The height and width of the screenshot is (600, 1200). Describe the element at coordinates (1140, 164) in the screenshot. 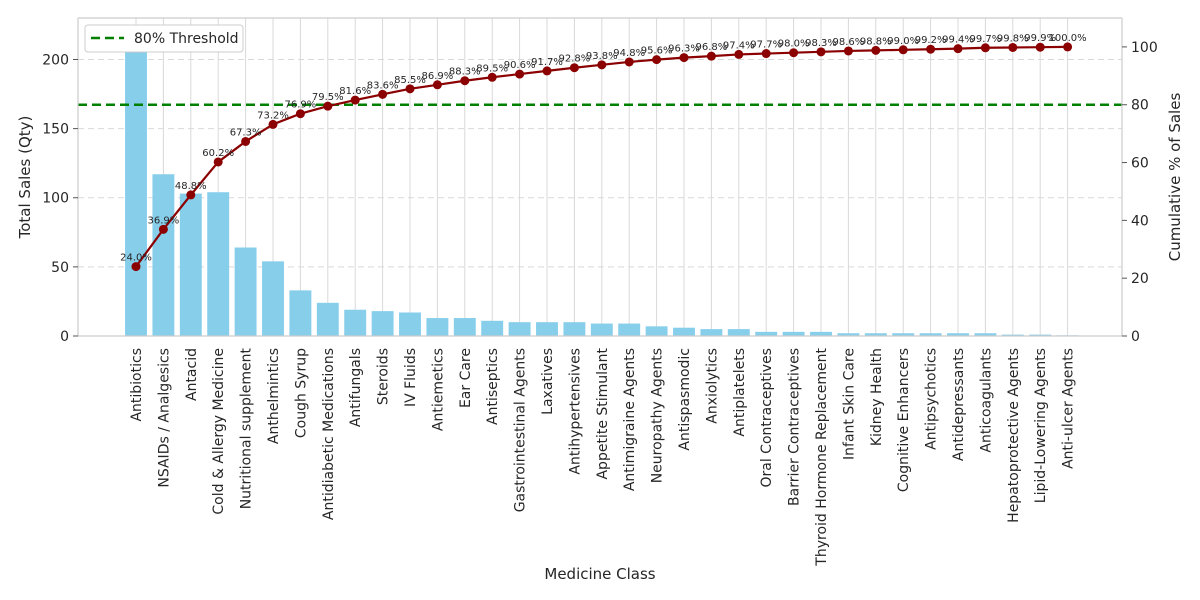

I see `y-axis-right-tick-label: 60` at that location.